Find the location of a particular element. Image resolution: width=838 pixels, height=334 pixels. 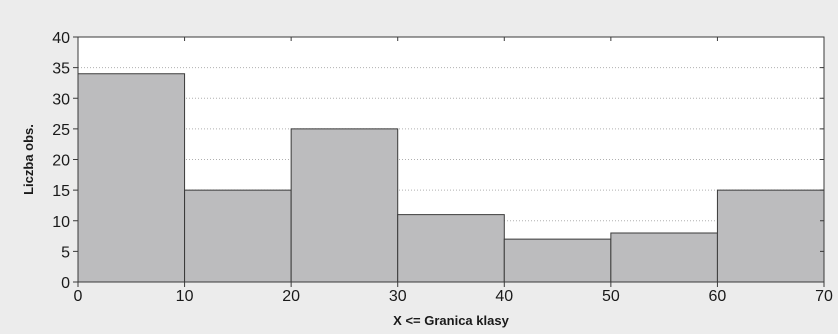

y-tick-label: 0 is located at coordinates (65, 283).